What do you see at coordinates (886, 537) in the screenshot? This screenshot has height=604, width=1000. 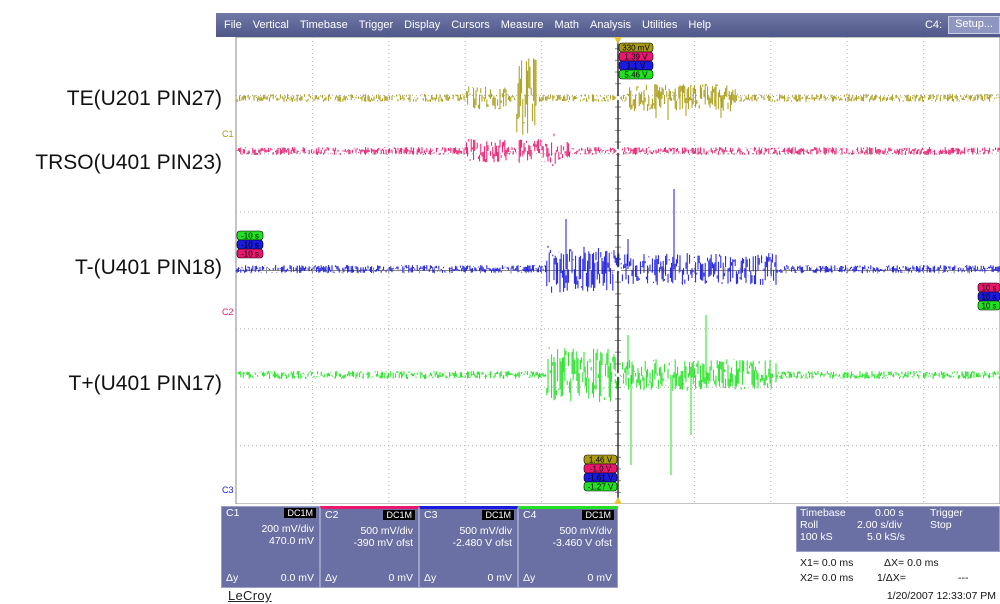 I see `sample-rate: 5.0 kS/s` at bounding box center [886, 537].